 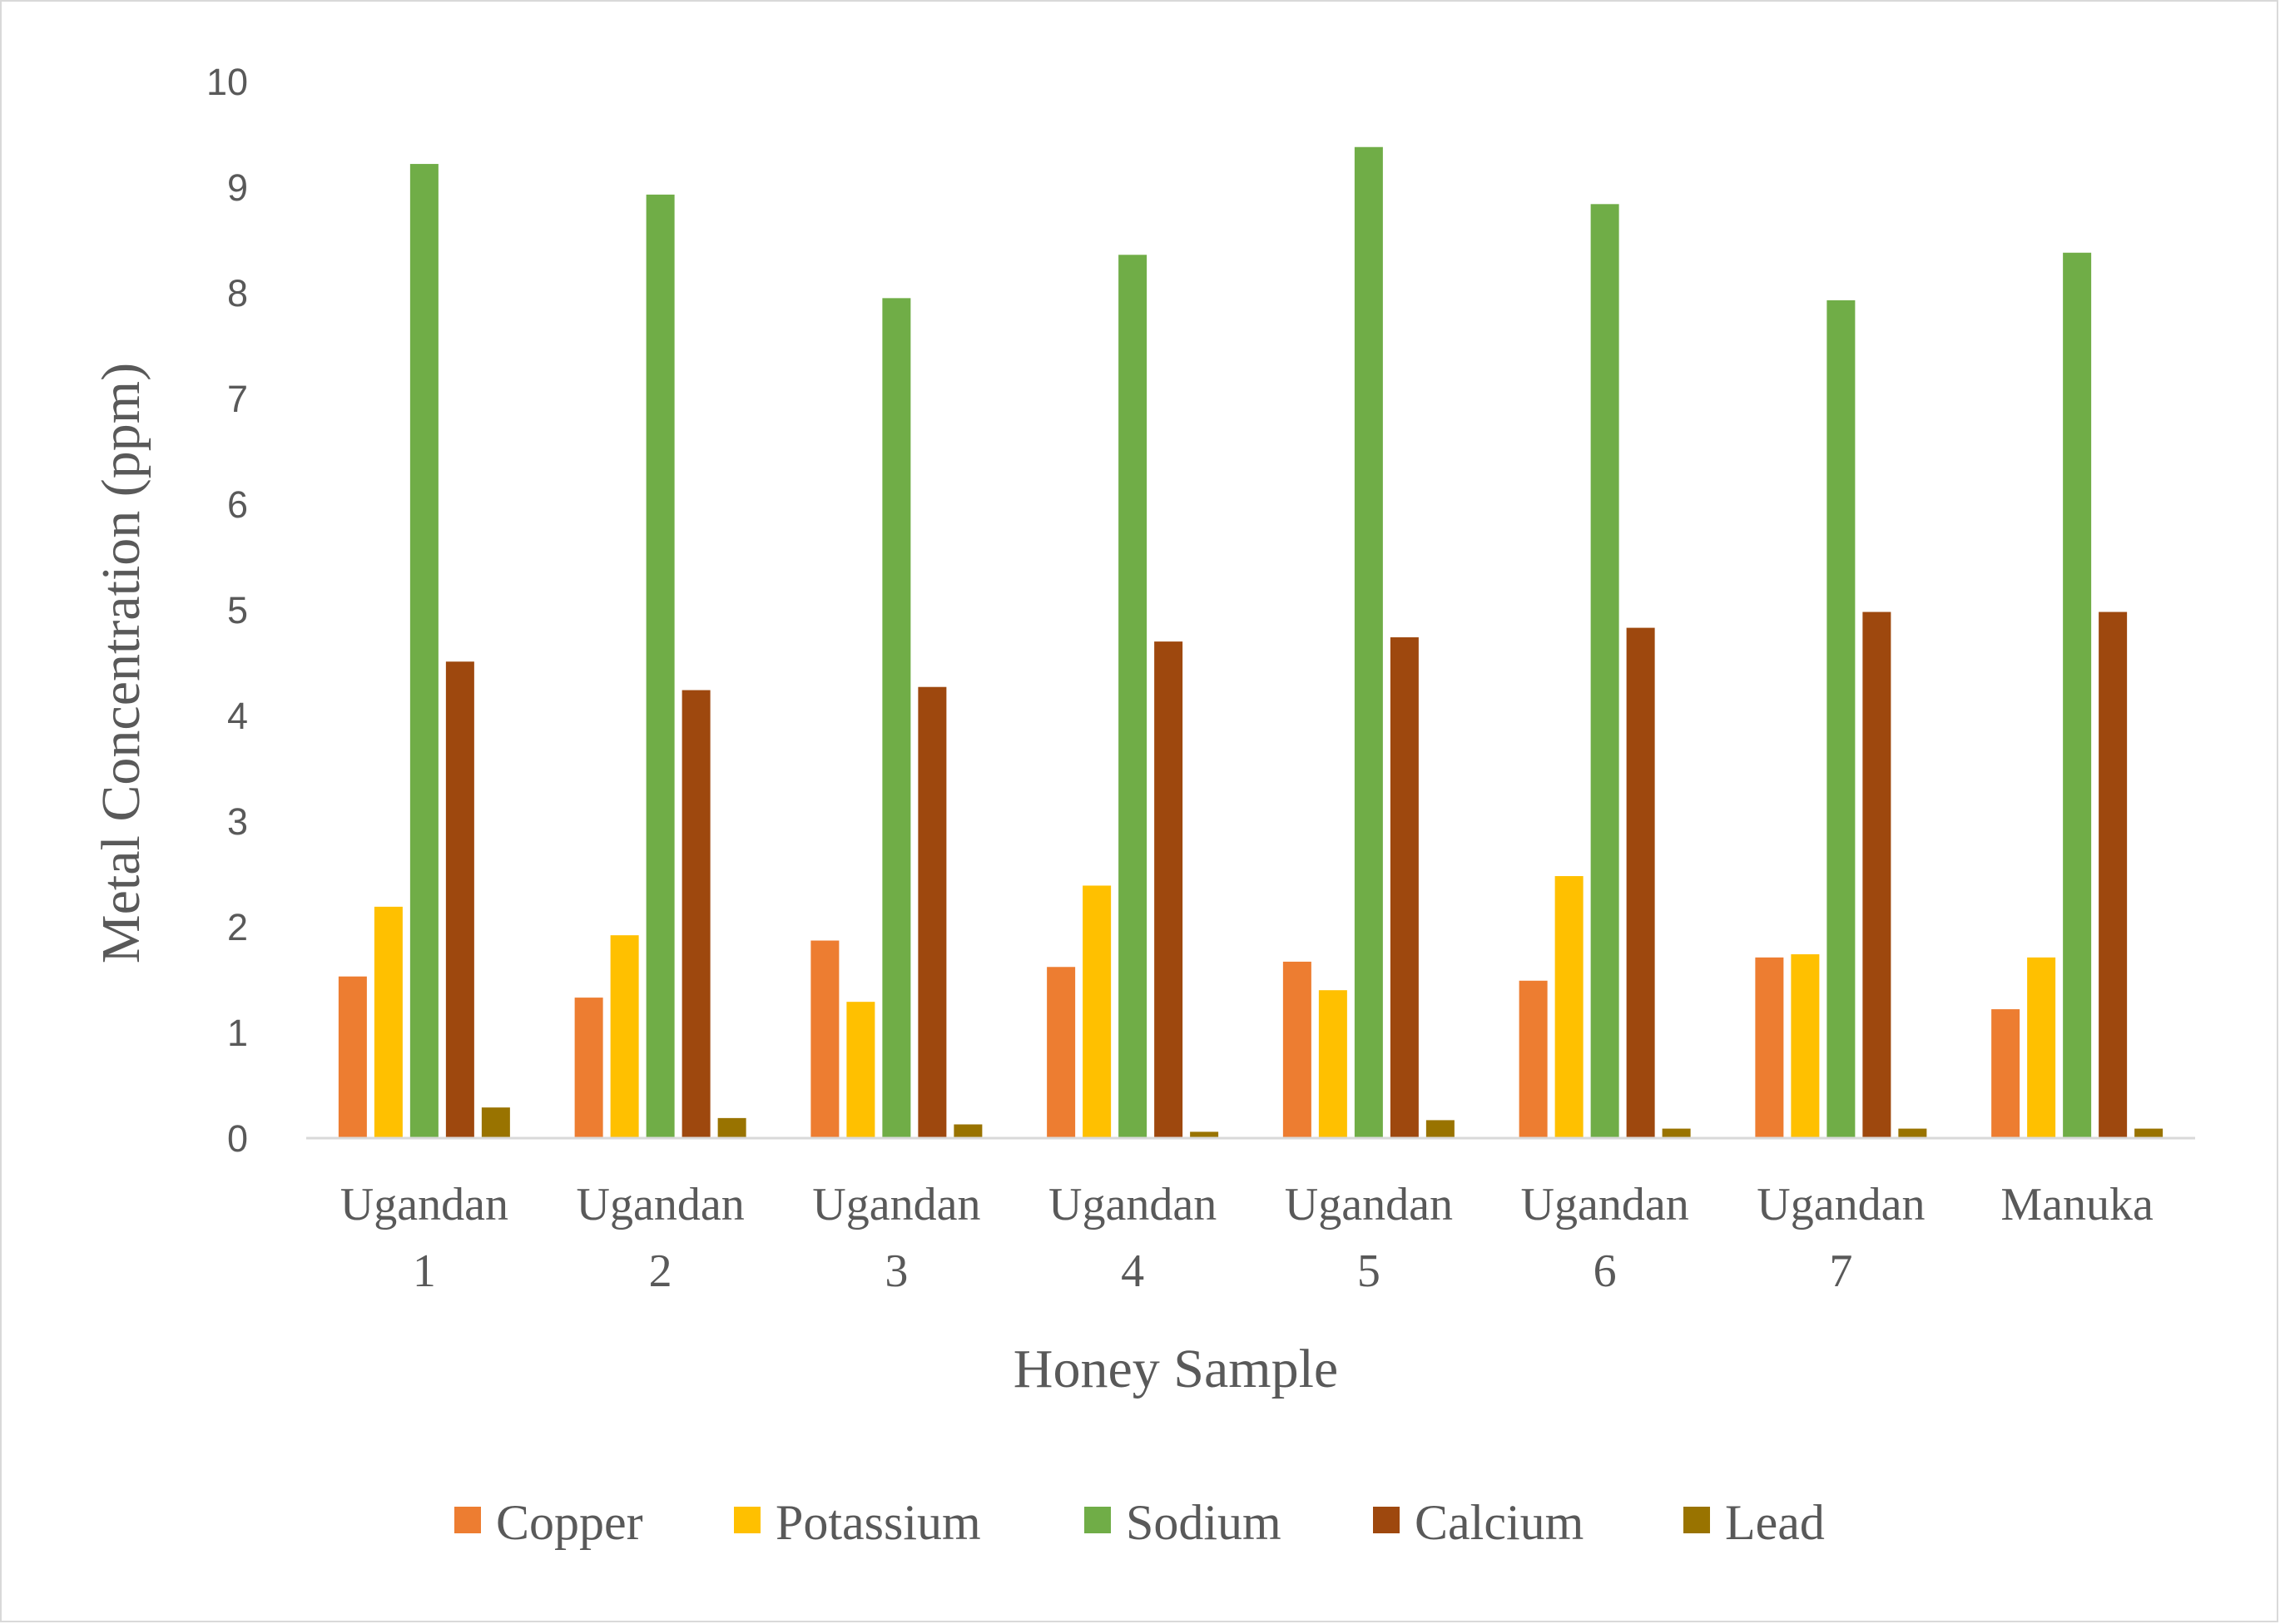 What do you see at coordinates (1097, 1520) in the screenshot?
I see `legend-swatch-sodium` at bounding box center [1097, 1520].